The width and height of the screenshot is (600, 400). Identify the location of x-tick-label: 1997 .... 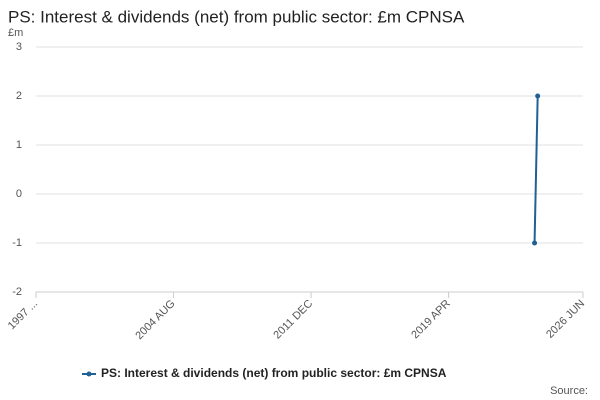
(23, 315).